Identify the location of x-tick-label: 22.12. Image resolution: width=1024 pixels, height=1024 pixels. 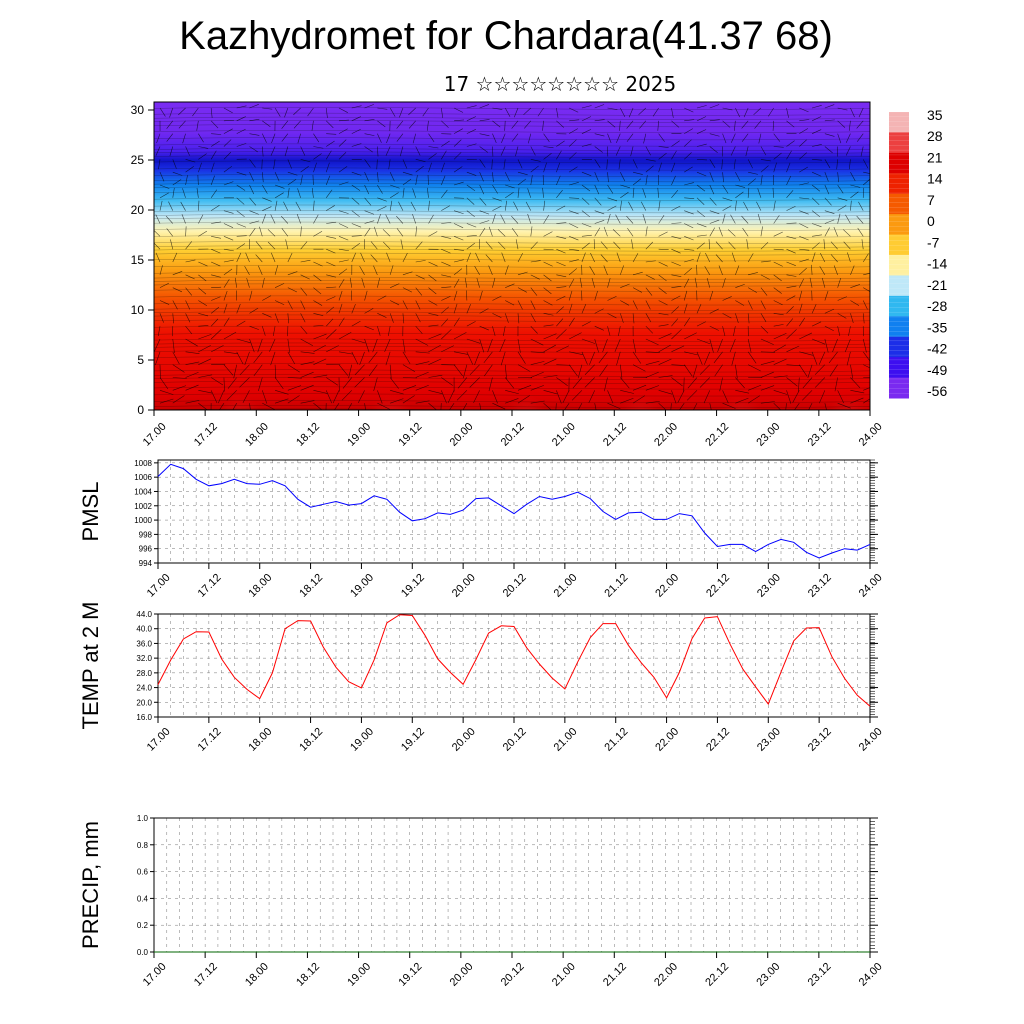
(717, 435).